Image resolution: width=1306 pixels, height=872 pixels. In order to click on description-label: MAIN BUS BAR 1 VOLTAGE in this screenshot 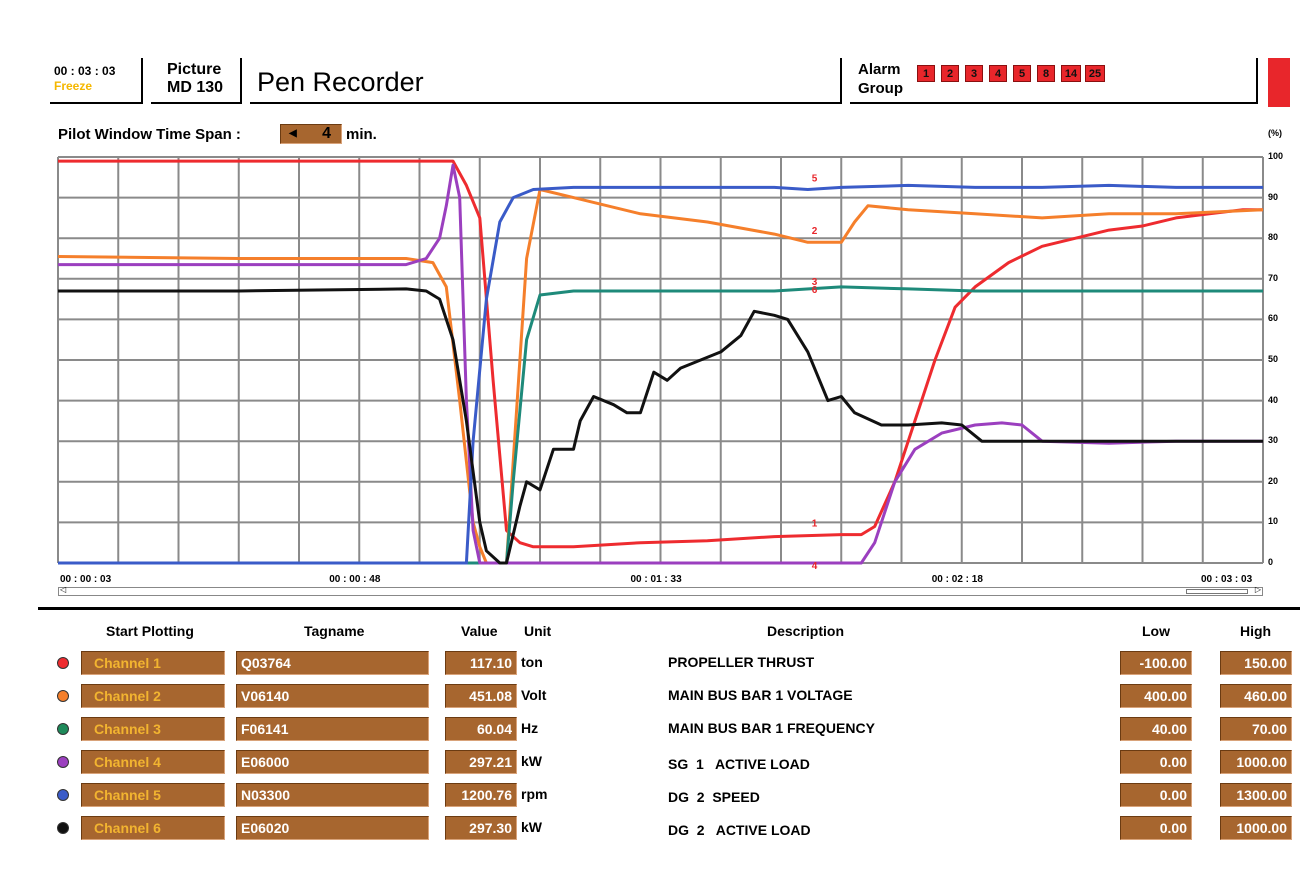, I will do `click(760, 695)`.